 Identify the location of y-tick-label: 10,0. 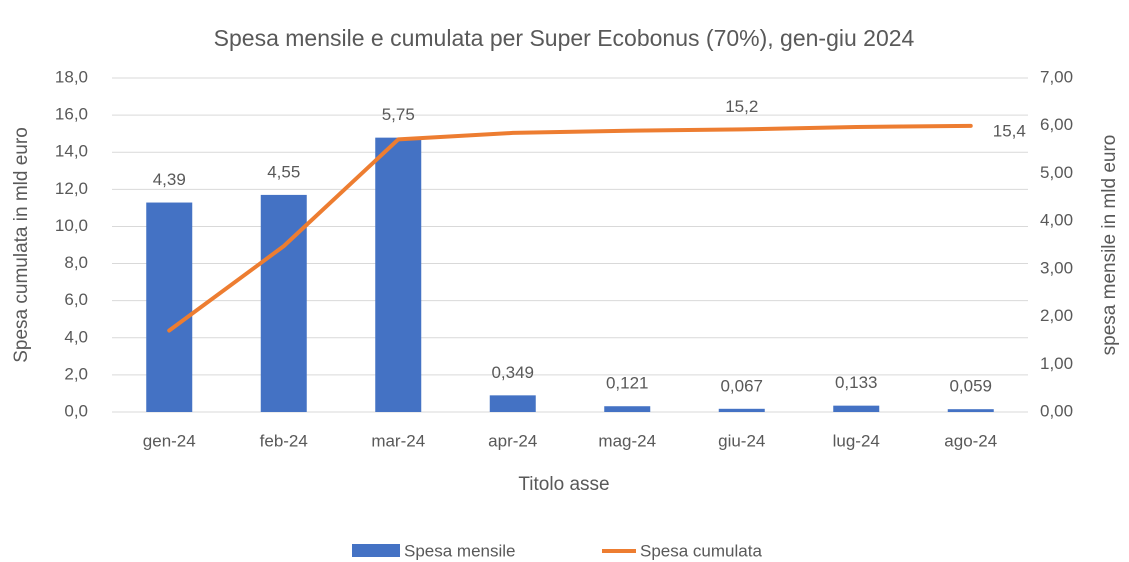
(71, 225).